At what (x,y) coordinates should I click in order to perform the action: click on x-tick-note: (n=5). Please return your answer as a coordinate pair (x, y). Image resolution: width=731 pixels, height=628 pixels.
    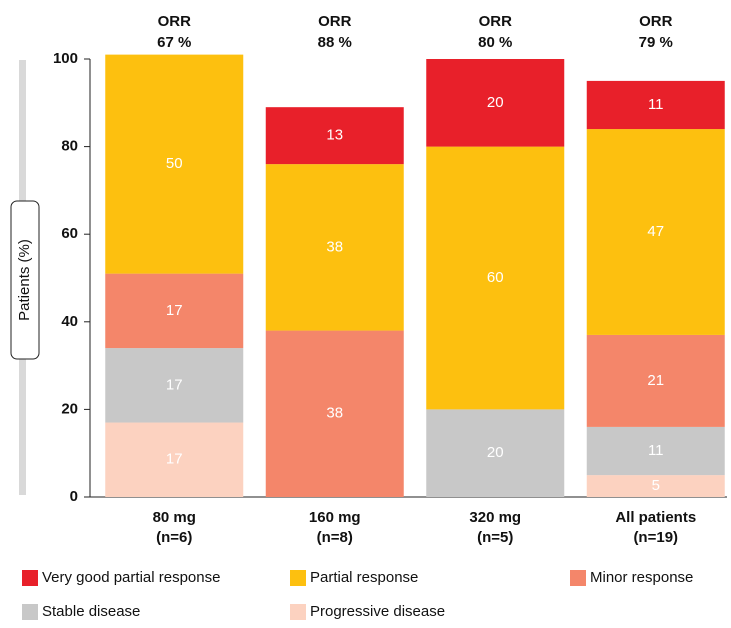
    Looking at the image, I should click on (495, 537).